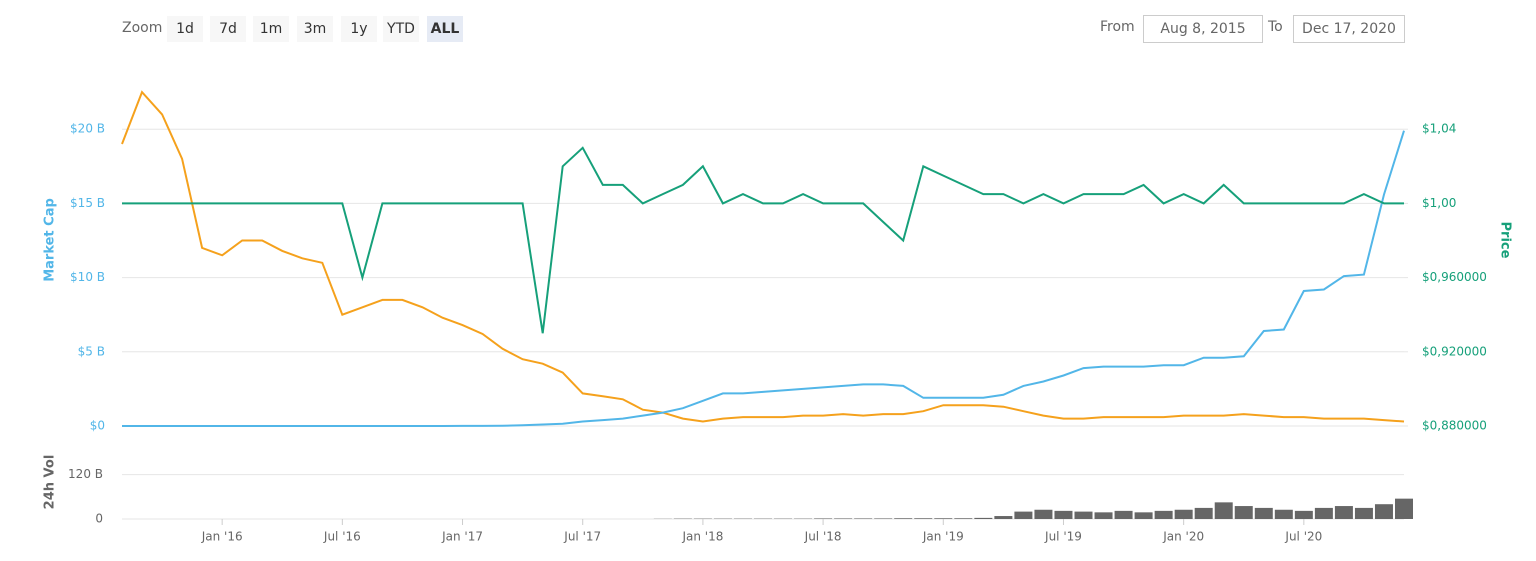 This screenshot has width=1536, height=561. What do you see at coordinates (342, 537) in the screenshot?
I see `x-tick-label: Jul '16` at bounding box center [342, 537].